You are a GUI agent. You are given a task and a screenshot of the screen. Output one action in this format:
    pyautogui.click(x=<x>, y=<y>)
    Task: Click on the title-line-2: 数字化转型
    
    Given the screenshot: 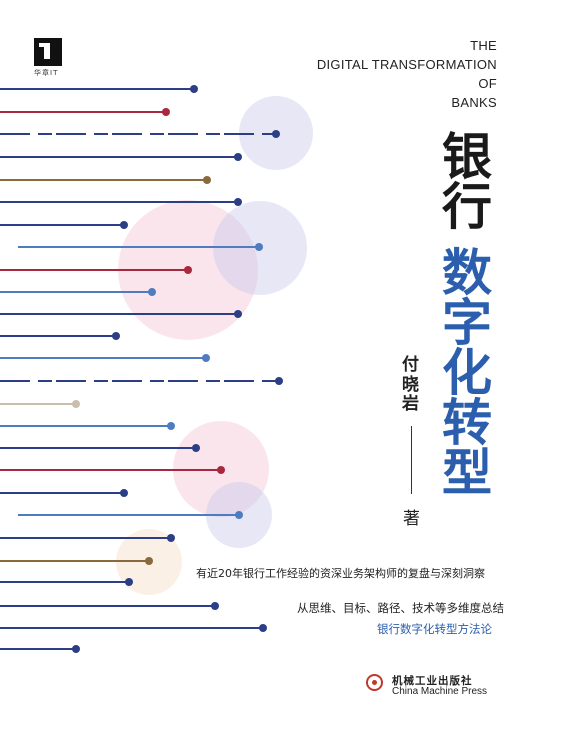 What is the action you would take?
    pyautogui.click(x=467, y=373)
    